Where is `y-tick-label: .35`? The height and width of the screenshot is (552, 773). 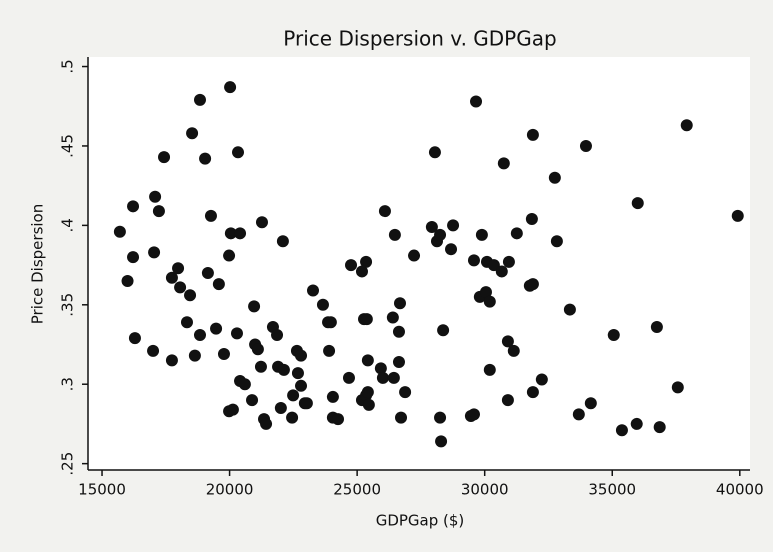 y-tick-label: .35 is located at coordinates (68, 305).